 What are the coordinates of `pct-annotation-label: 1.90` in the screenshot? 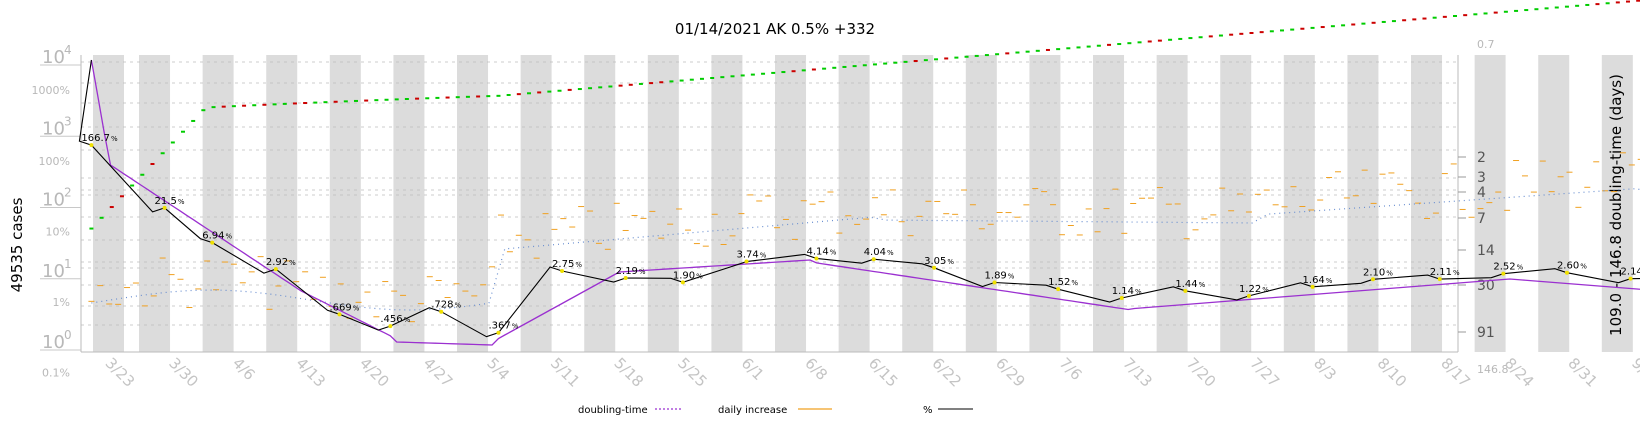 It's located at (684, 275).